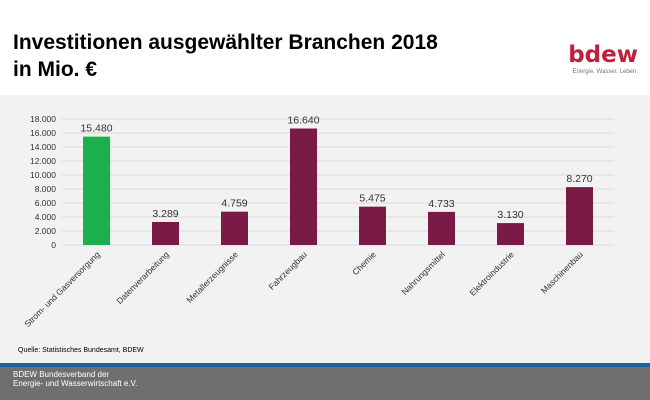  I want to click on y-tick-label: 16.000, so click(43, 133).